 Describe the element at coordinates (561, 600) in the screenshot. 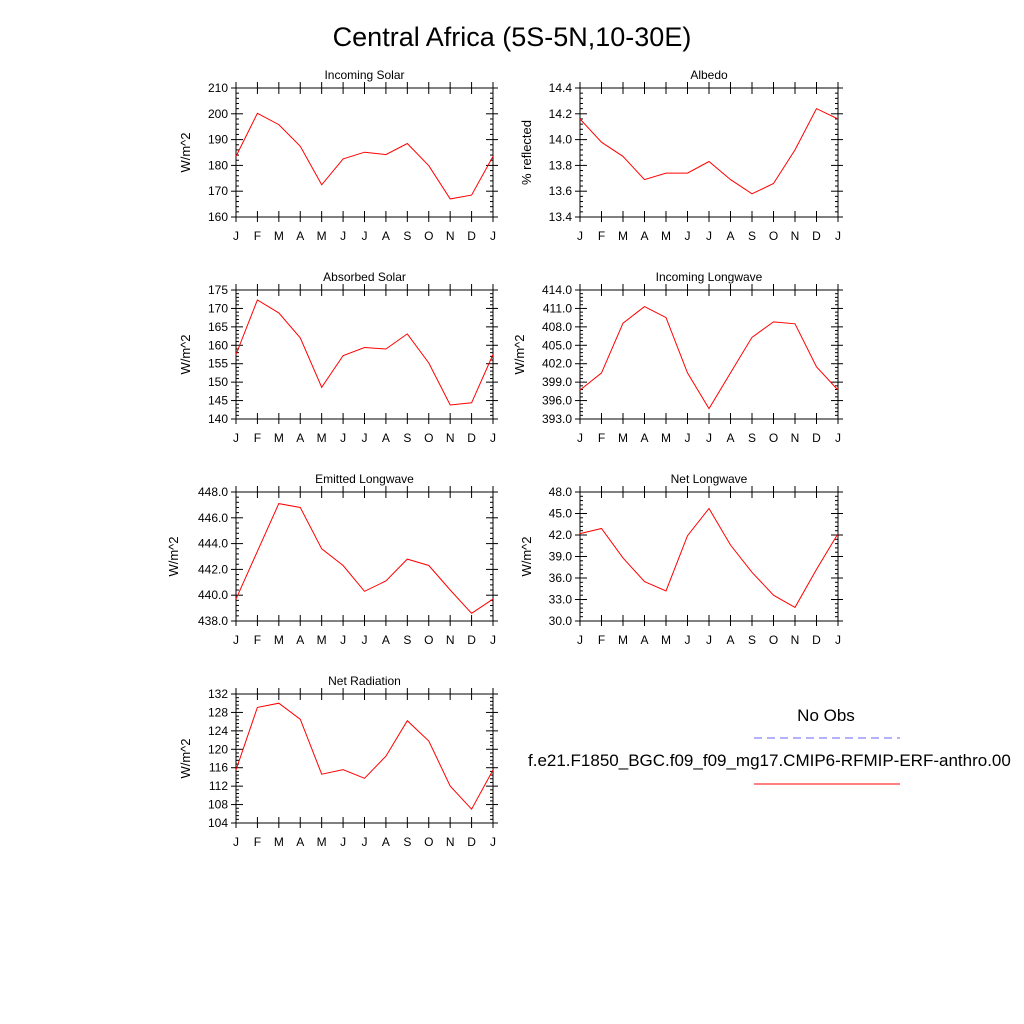

I see `y-tick-label: 33.0` at that location.